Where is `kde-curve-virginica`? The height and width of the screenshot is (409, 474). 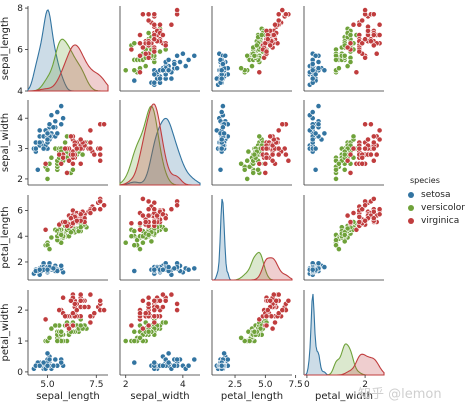
kde-curve-virginica is located at coordinates (252, 269).